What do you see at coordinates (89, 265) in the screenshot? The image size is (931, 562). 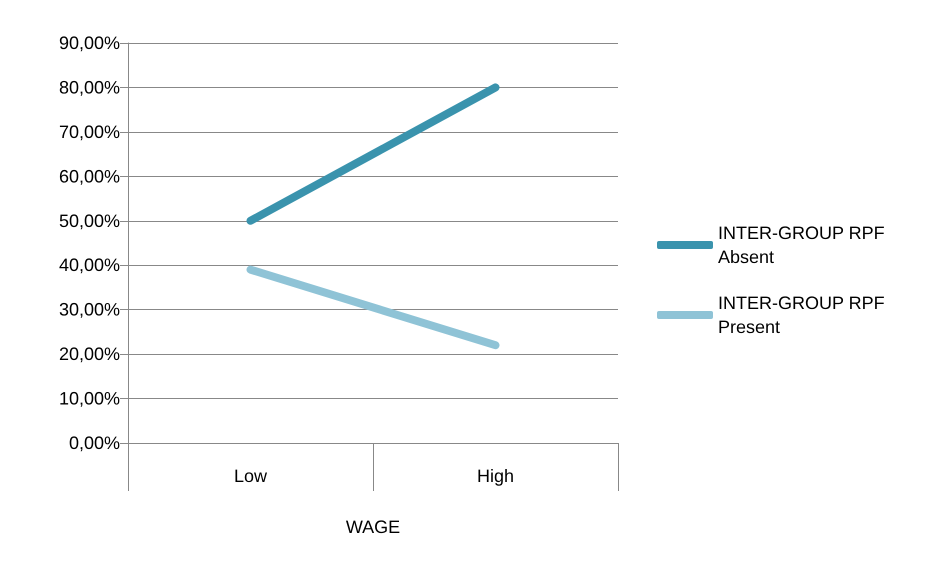 I see `y-tick-label: 40,00%` at bounding box center [89, 265].